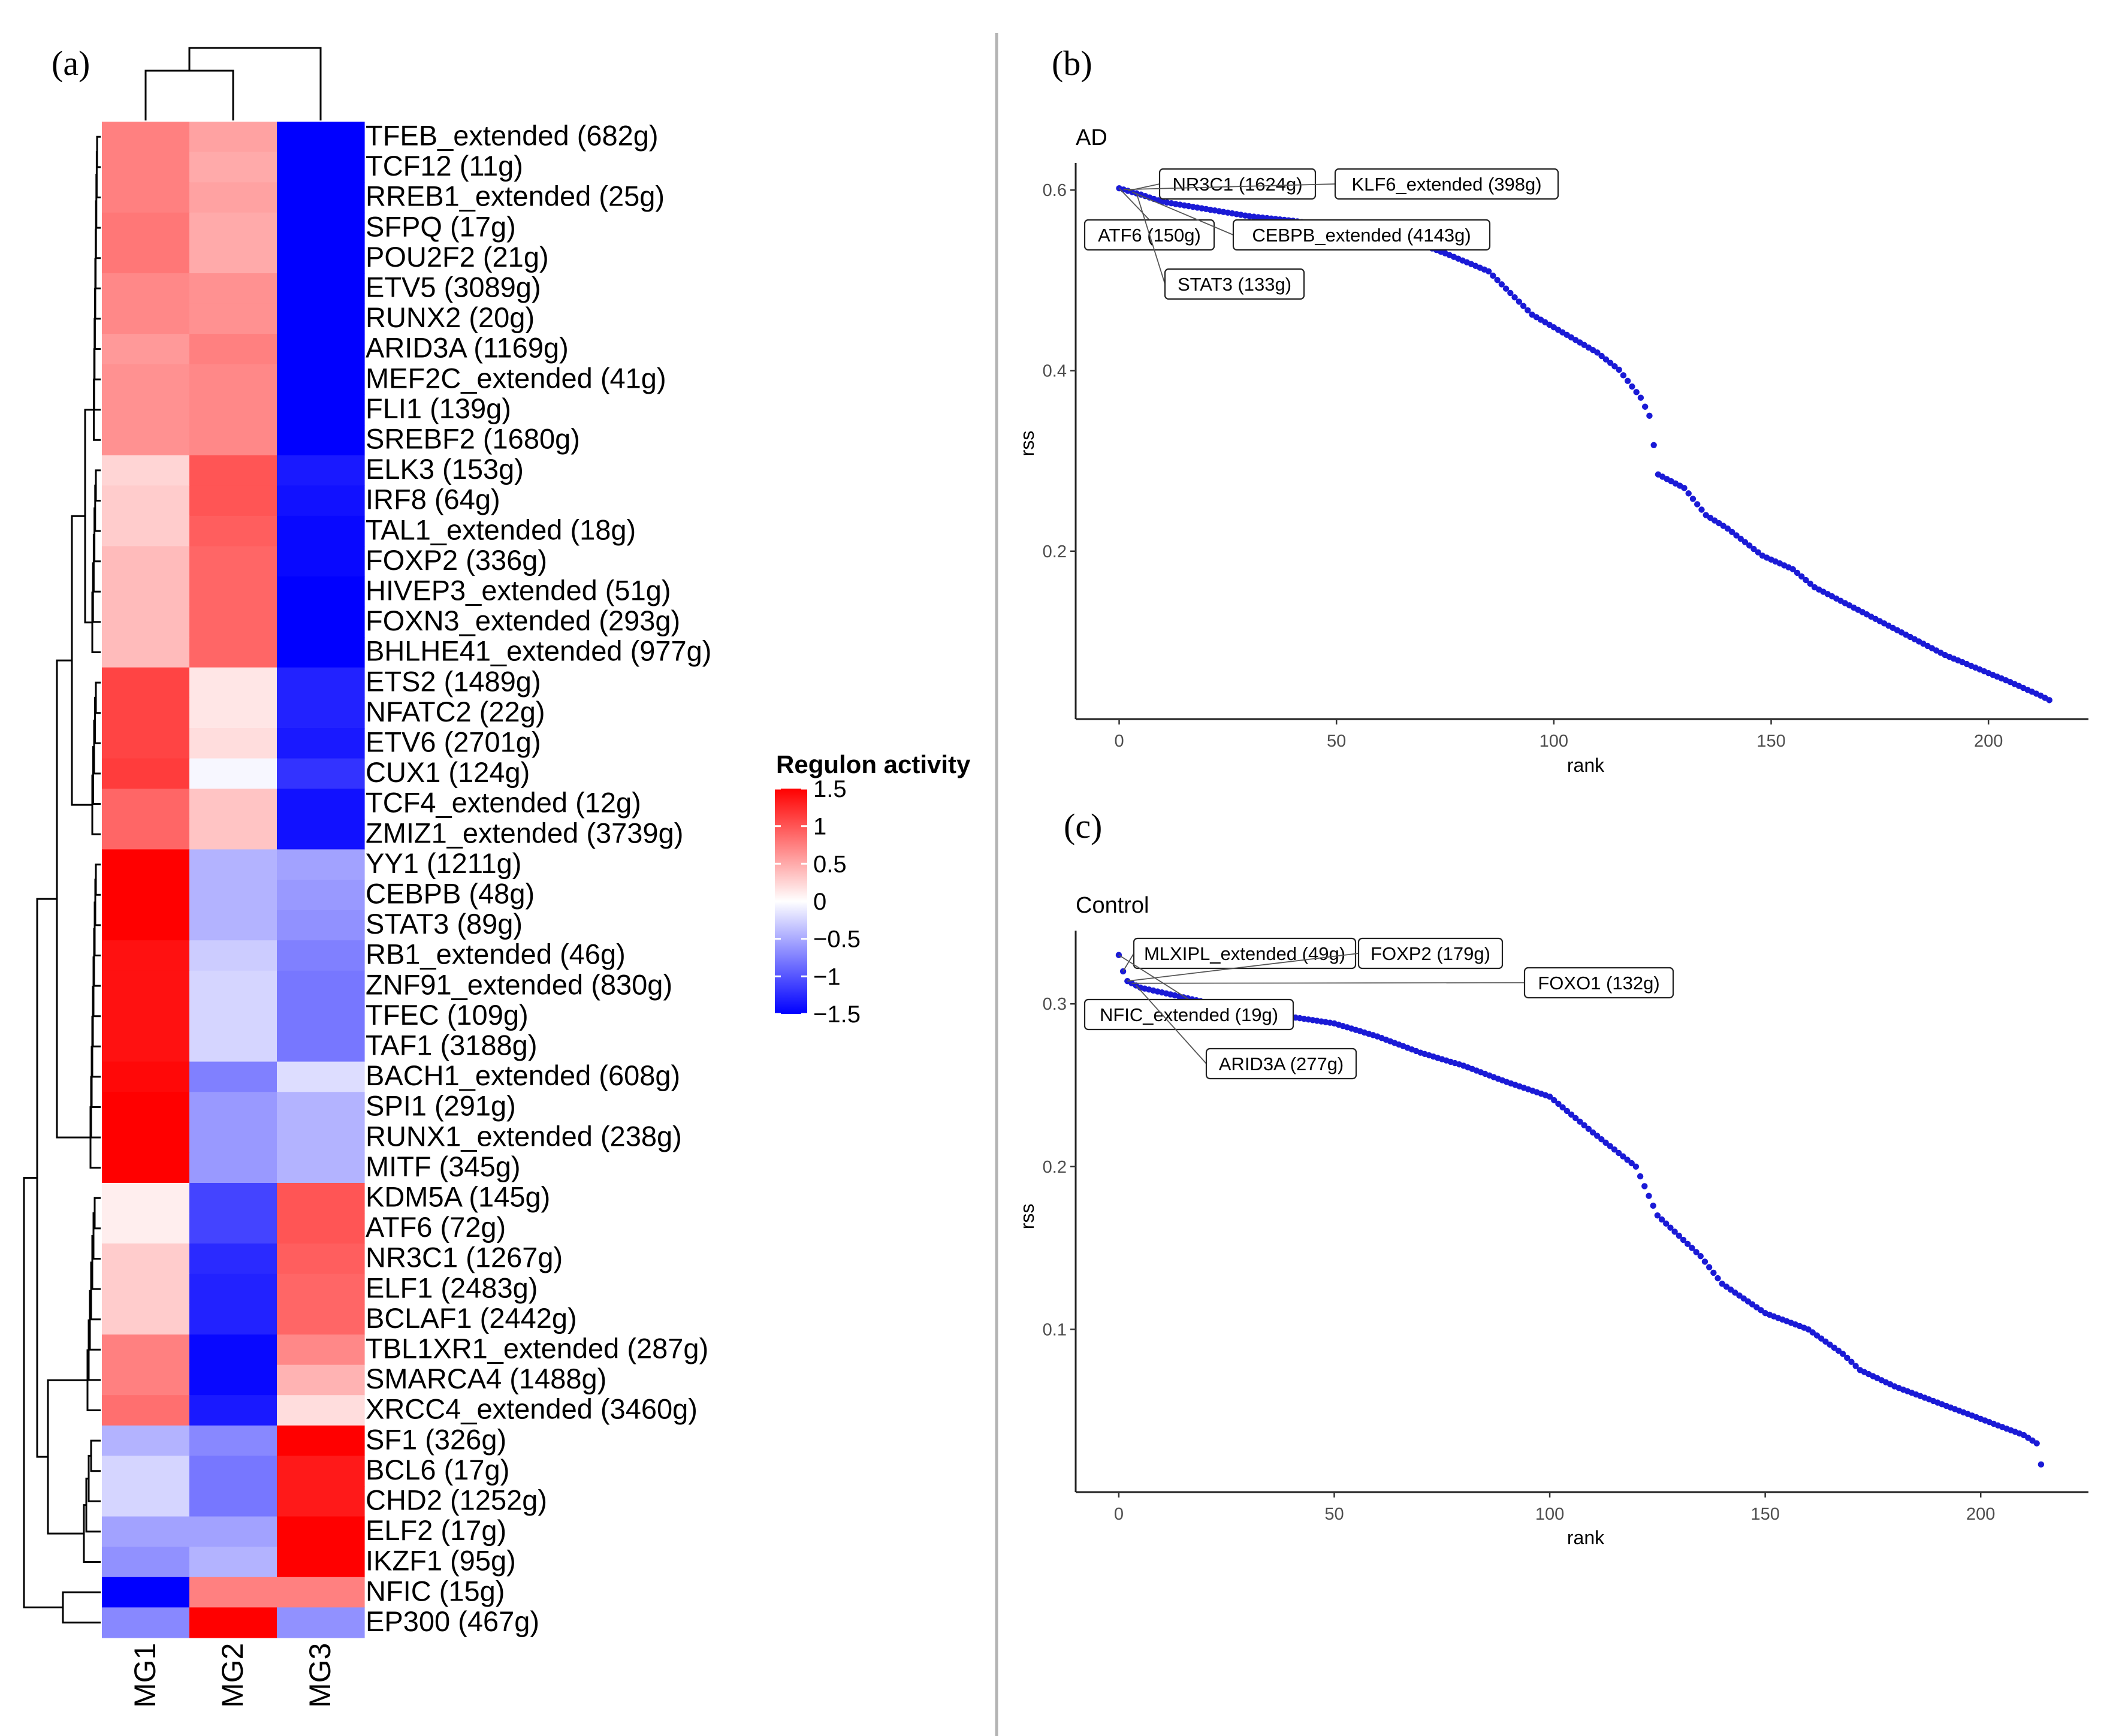 Image resolution: width=2125 pixels, height=1736 pixels. Describe the element at coordinates (532, 1409) in the screenshot. I see `row-label: XRCC4_extended (3460g)` at that location.